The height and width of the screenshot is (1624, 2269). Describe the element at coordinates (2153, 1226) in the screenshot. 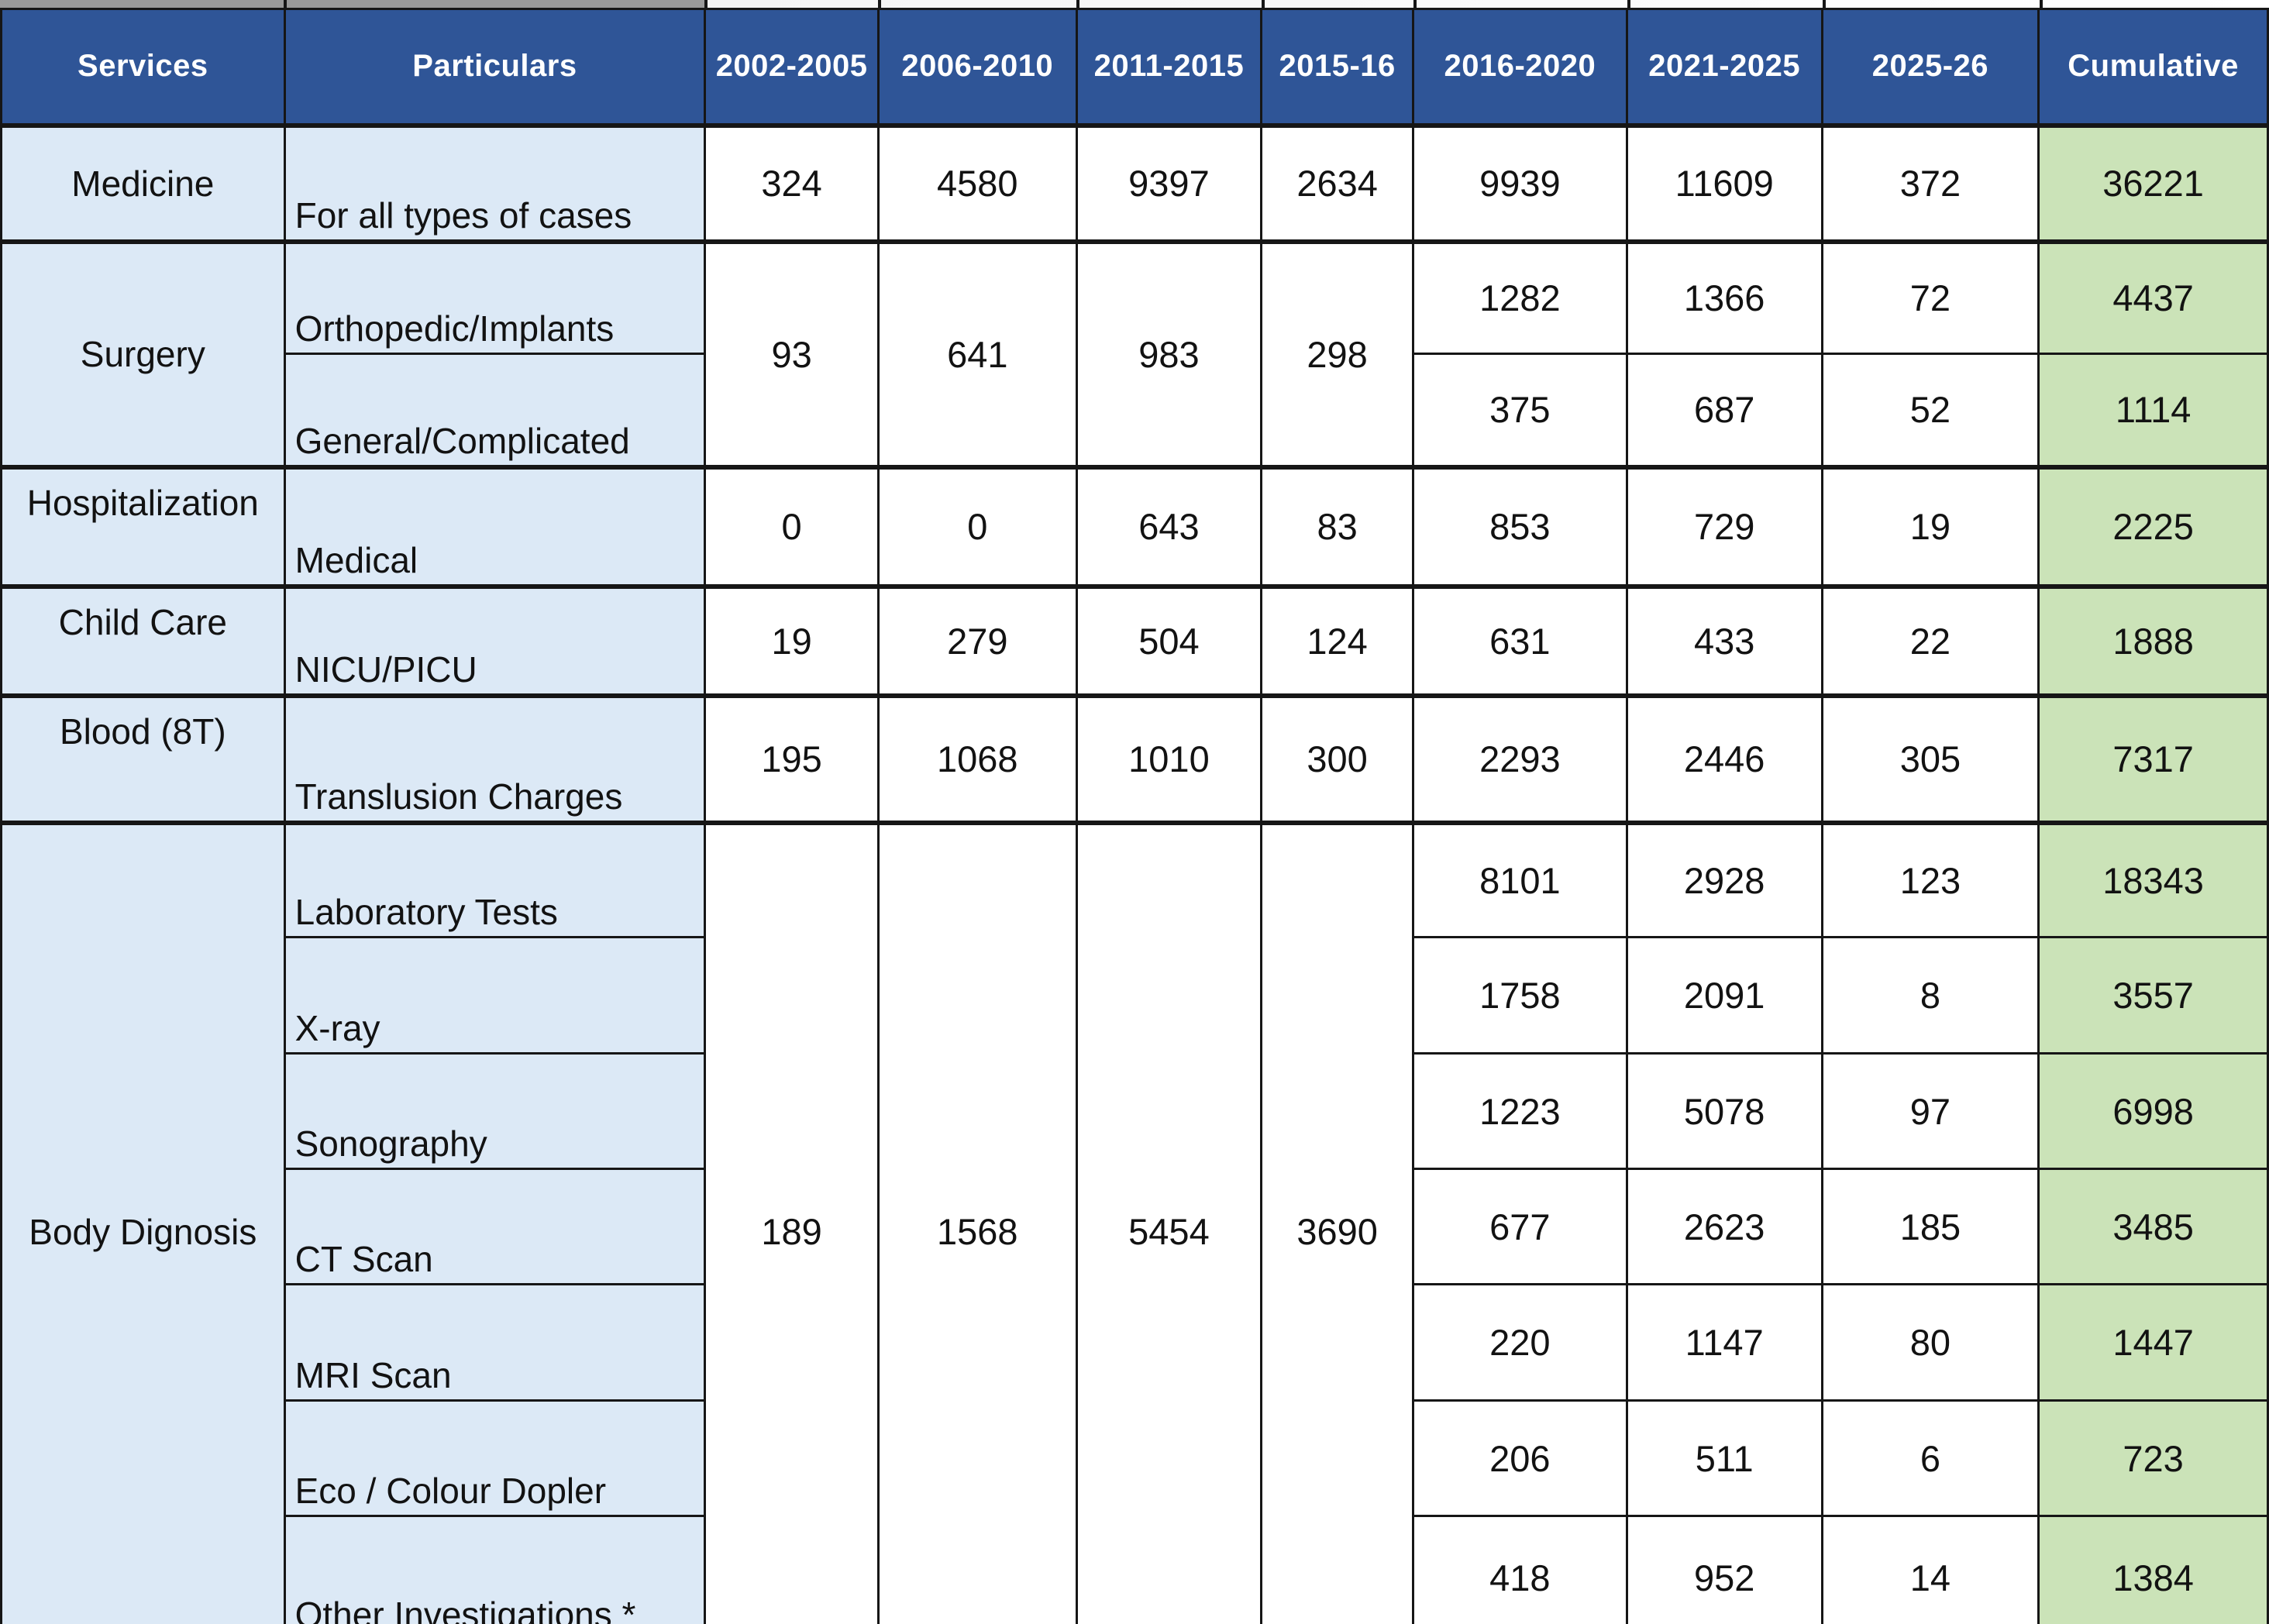

I see `cumulative-cell: 3485` at that location.